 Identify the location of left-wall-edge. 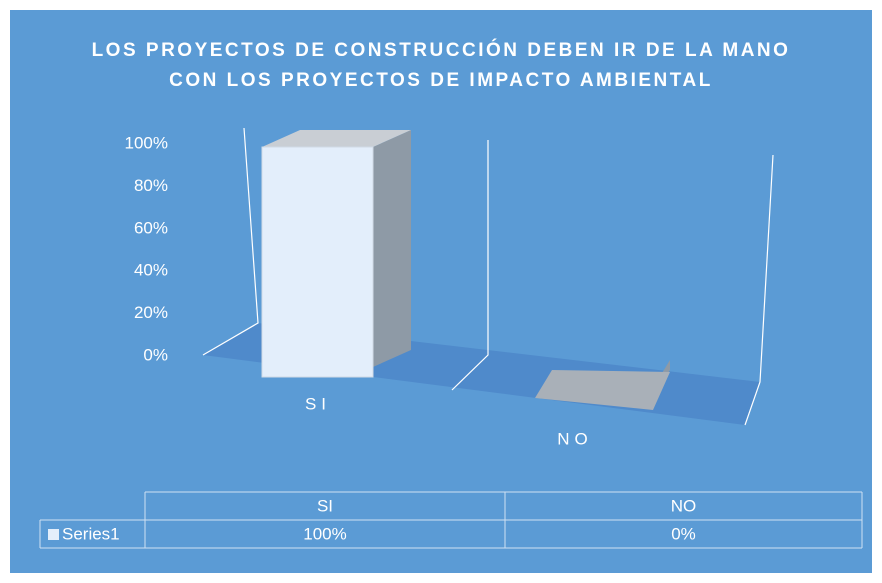
(230, 241).